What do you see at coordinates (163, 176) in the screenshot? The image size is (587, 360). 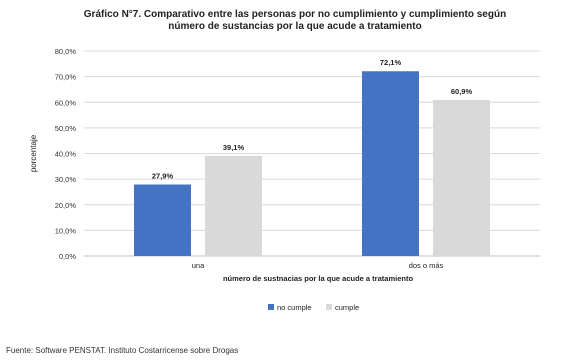 I see `data-label: 27,9%` at bounding box center [163, 176].